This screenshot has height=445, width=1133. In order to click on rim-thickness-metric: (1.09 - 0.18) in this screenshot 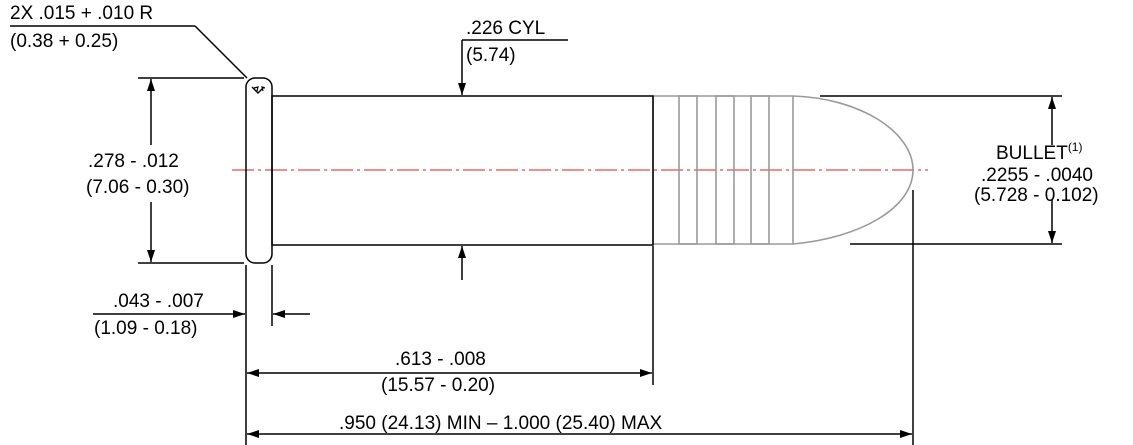, I will do `click(146, 328)`.